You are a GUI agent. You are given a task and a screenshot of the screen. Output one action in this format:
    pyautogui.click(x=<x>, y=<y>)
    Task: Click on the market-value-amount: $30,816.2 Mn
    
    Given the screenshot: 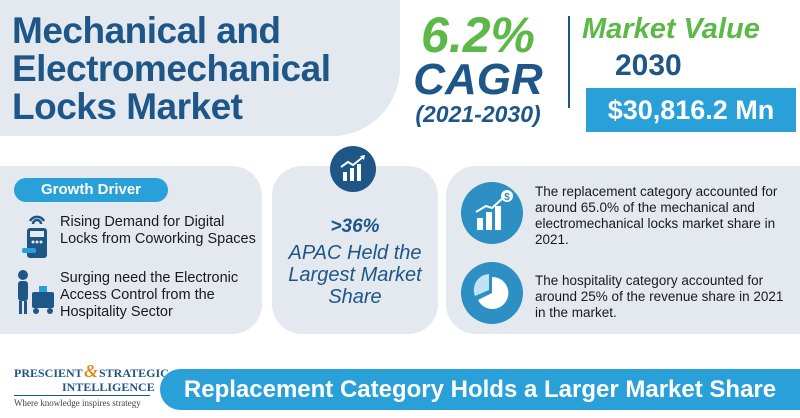 What is the action you would take?
    pyautogui.click(x=691, y=110)
    